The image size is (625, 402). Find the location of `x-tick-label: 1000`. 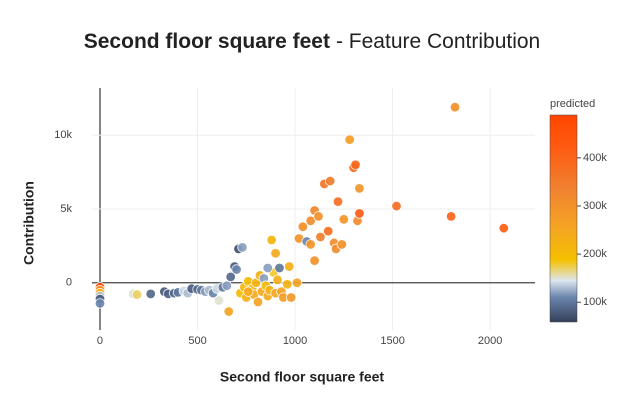

x-tick-label: 1000 is located at coordinates (295, 341).